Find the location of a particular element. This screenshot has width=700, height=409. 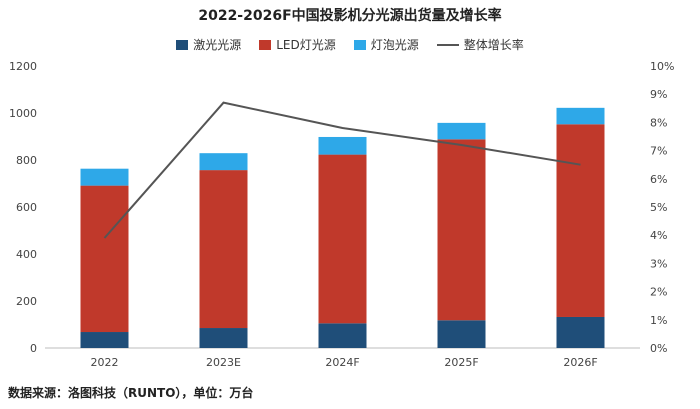

source-note: 数据来源：洛图科技（RUNTO），单位：万台 is located at coordinates (131, 393).